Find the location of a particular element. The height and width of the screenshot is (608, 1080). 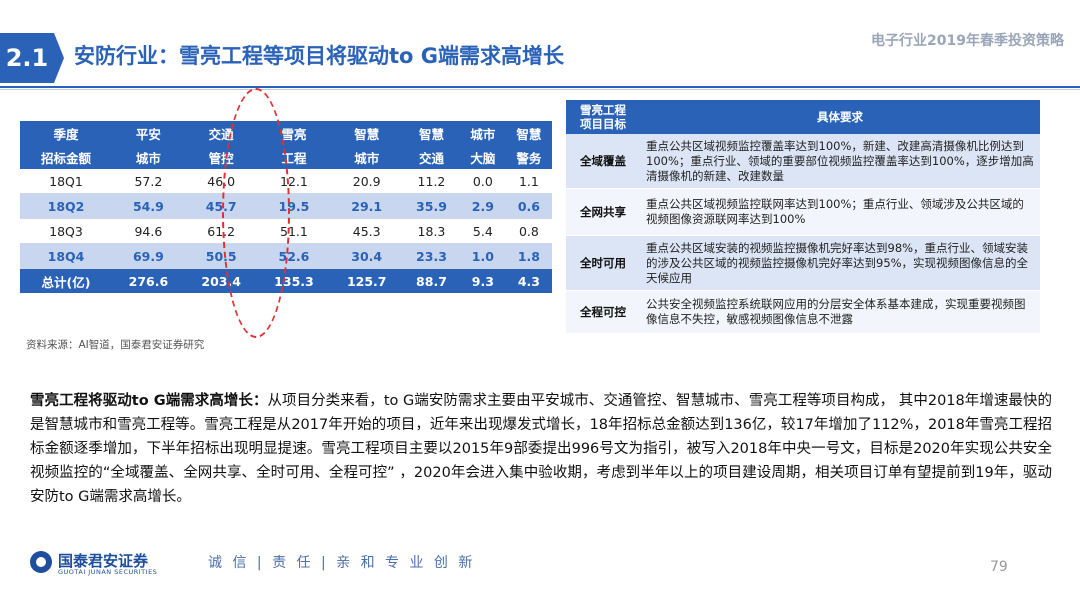

table-header-row: 雪亮工程 项目目标 具体要求 is located at coordinates (803, 117).